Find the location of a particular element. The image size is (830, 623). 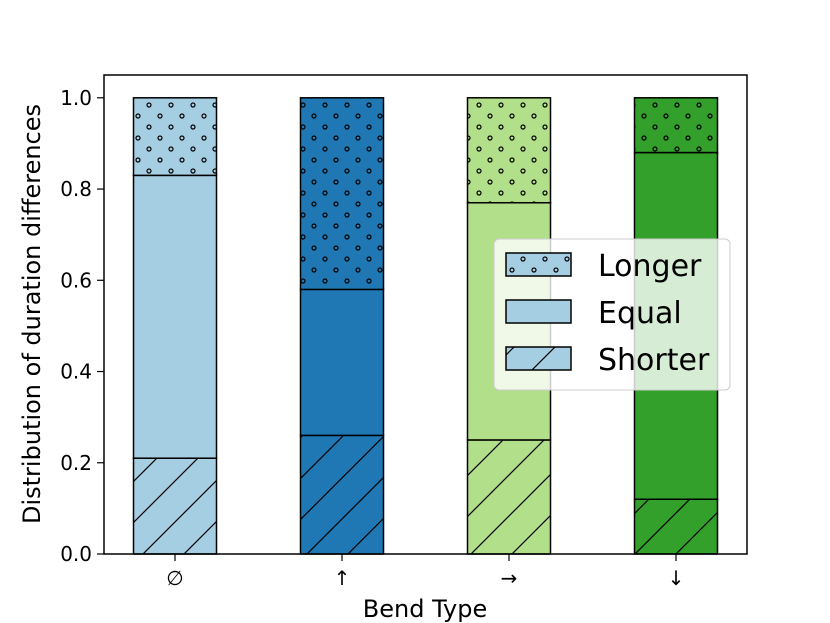

legend-swatch-equal is located at coordinates (538, 311).